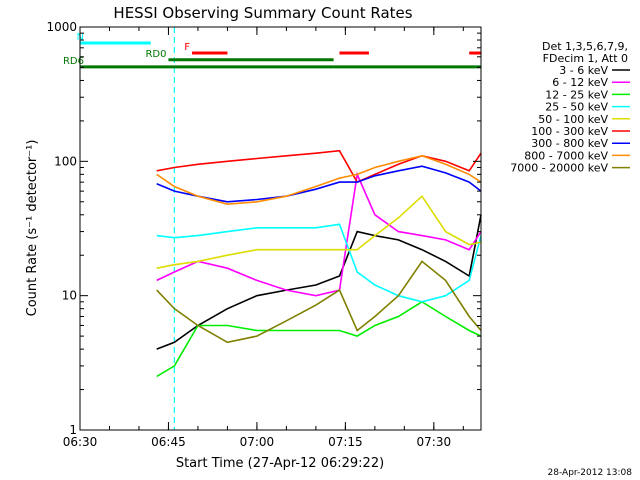  Describe the element at coordinates (73, 430) in the screenshot. I see `y-tick-label-0: 1` at that location.